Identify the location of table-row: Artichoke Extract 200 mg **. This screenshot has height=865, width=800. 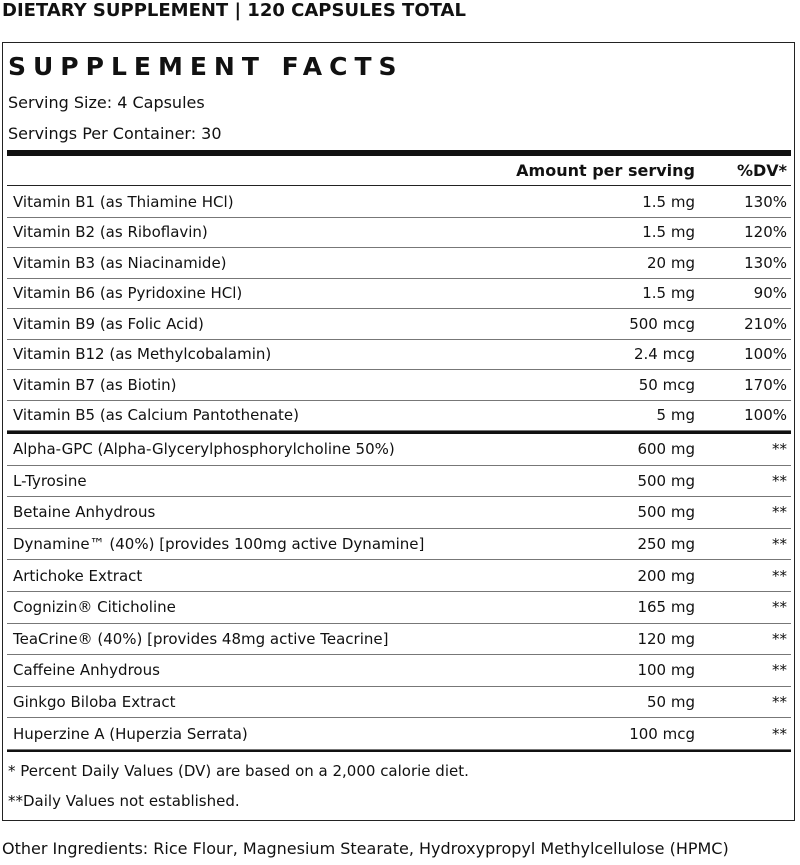
(399, 576).